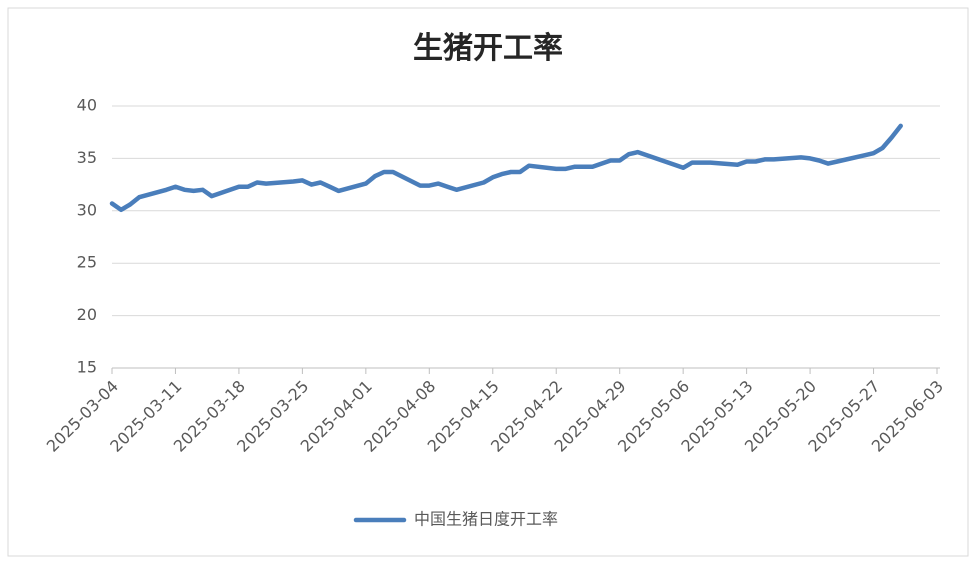 Image resolution: width=975 pixels, height=565 pixels. What do you see at coordinates (87, 105) in the screenshot?
I see `y-tick-label: 40` at bounding box center [87, 105].